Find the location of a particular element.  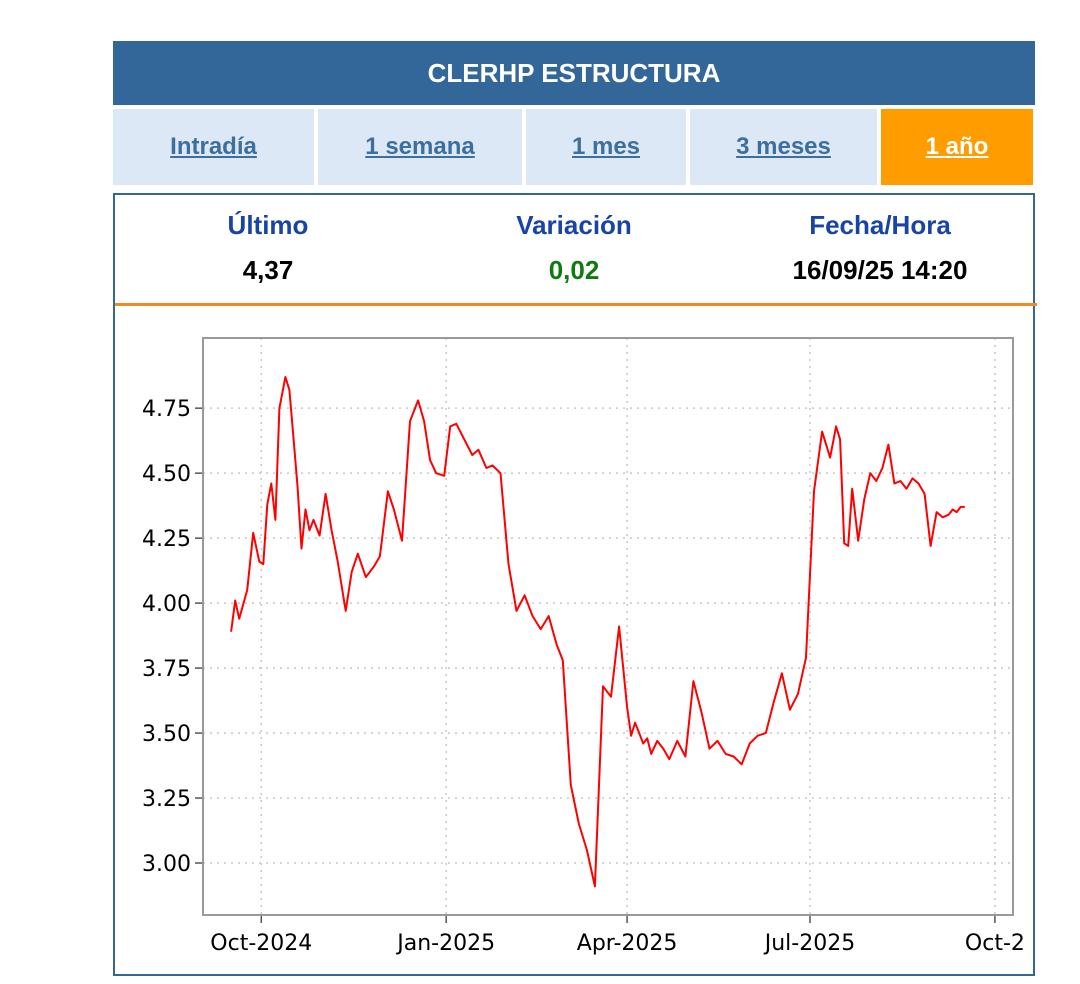

tab-intradia: Intradía is located at coordinates (213, 147).